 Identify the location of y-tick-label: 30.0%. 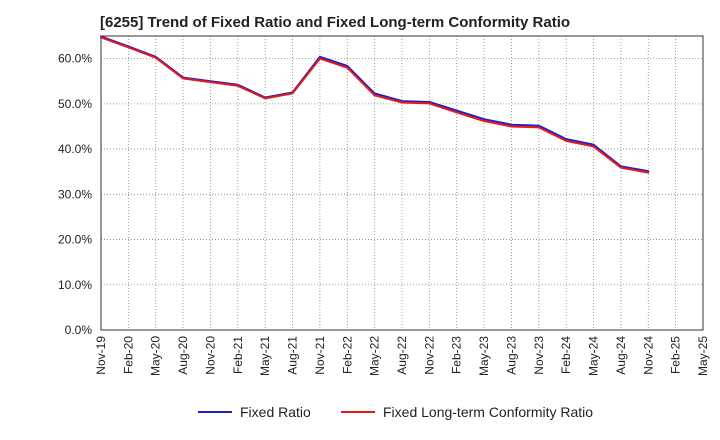
(75, 194).